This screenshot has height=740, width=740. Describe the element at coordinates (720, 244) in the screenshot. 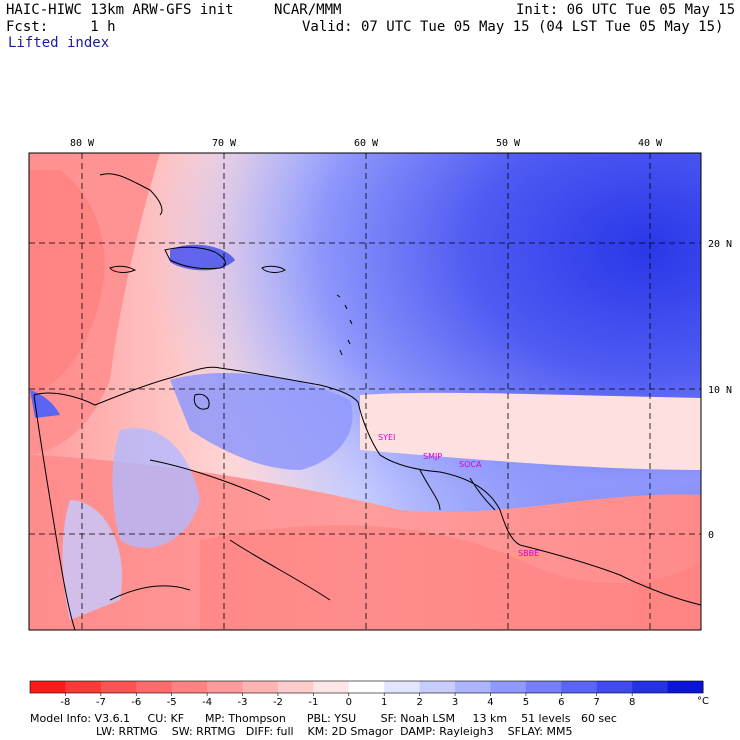

I see `lat-label: 20 N` at that location.